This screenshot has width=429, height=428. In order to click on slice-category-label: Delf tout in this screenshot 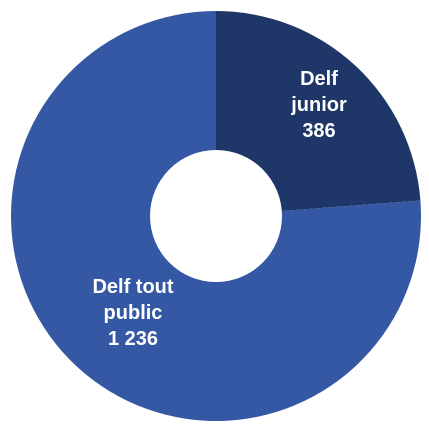, I will do `click(132, 287)`.